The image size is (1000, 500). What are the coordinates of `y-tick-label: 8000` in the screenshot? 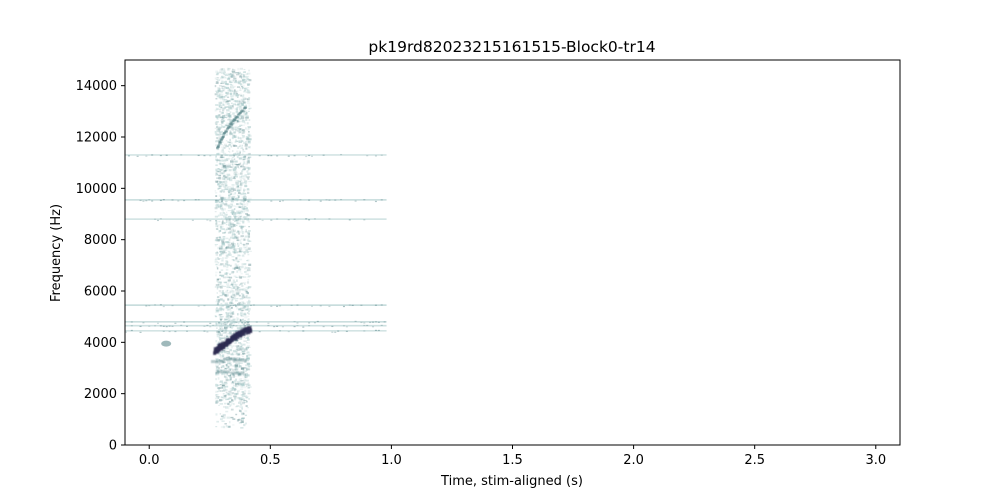 It's located at (100, 240).